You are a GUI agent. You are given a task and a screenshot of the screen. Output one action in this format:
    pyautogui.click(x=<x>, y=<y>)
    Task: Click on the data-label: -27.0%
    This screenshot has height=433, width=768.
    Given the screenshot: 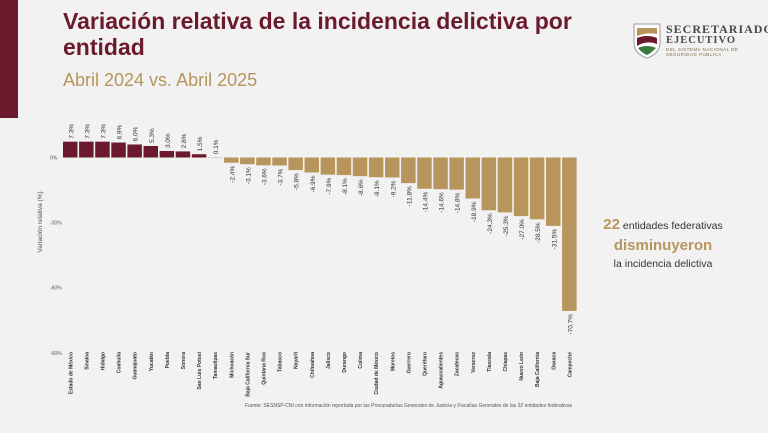 What is the action you would take?
    pyautogui.click(x=522, y=229)
    